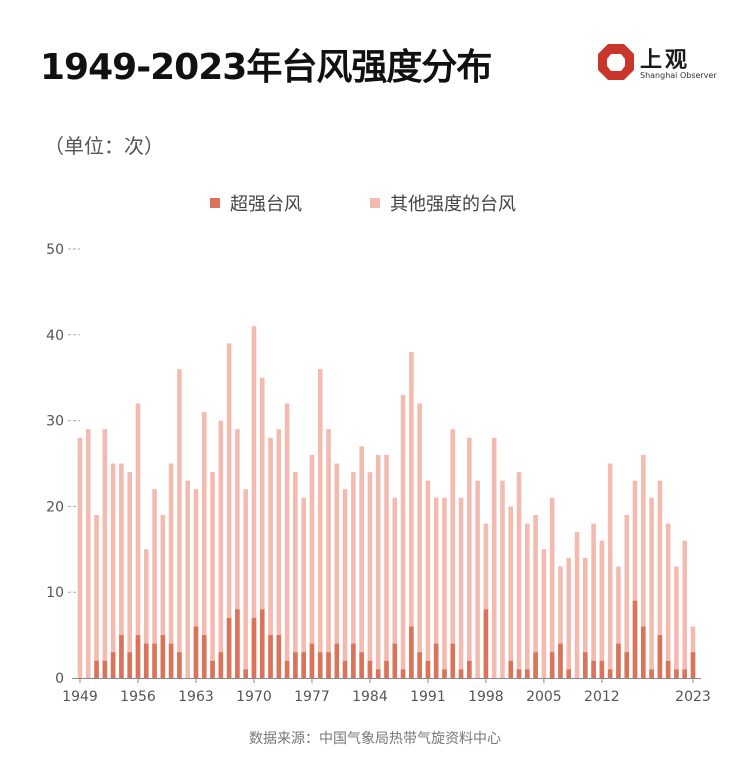 The width and height of the screenshot is (750, 774). Describe the element at coordinates (602, 697) in the screenshot. I see `x-tick-label: 2012` at that location.